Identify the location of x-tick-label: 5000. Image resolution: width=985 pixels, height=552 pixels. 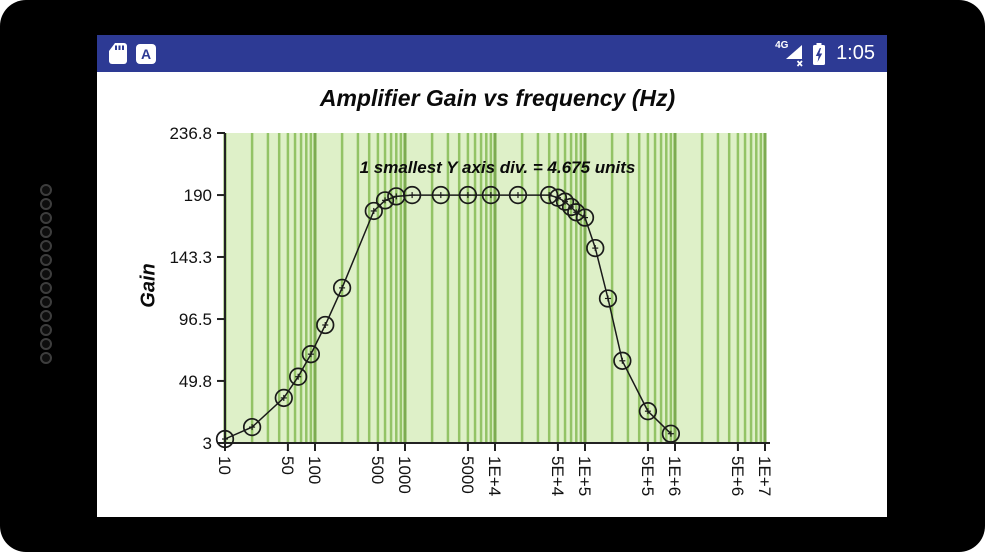
(467, 475).